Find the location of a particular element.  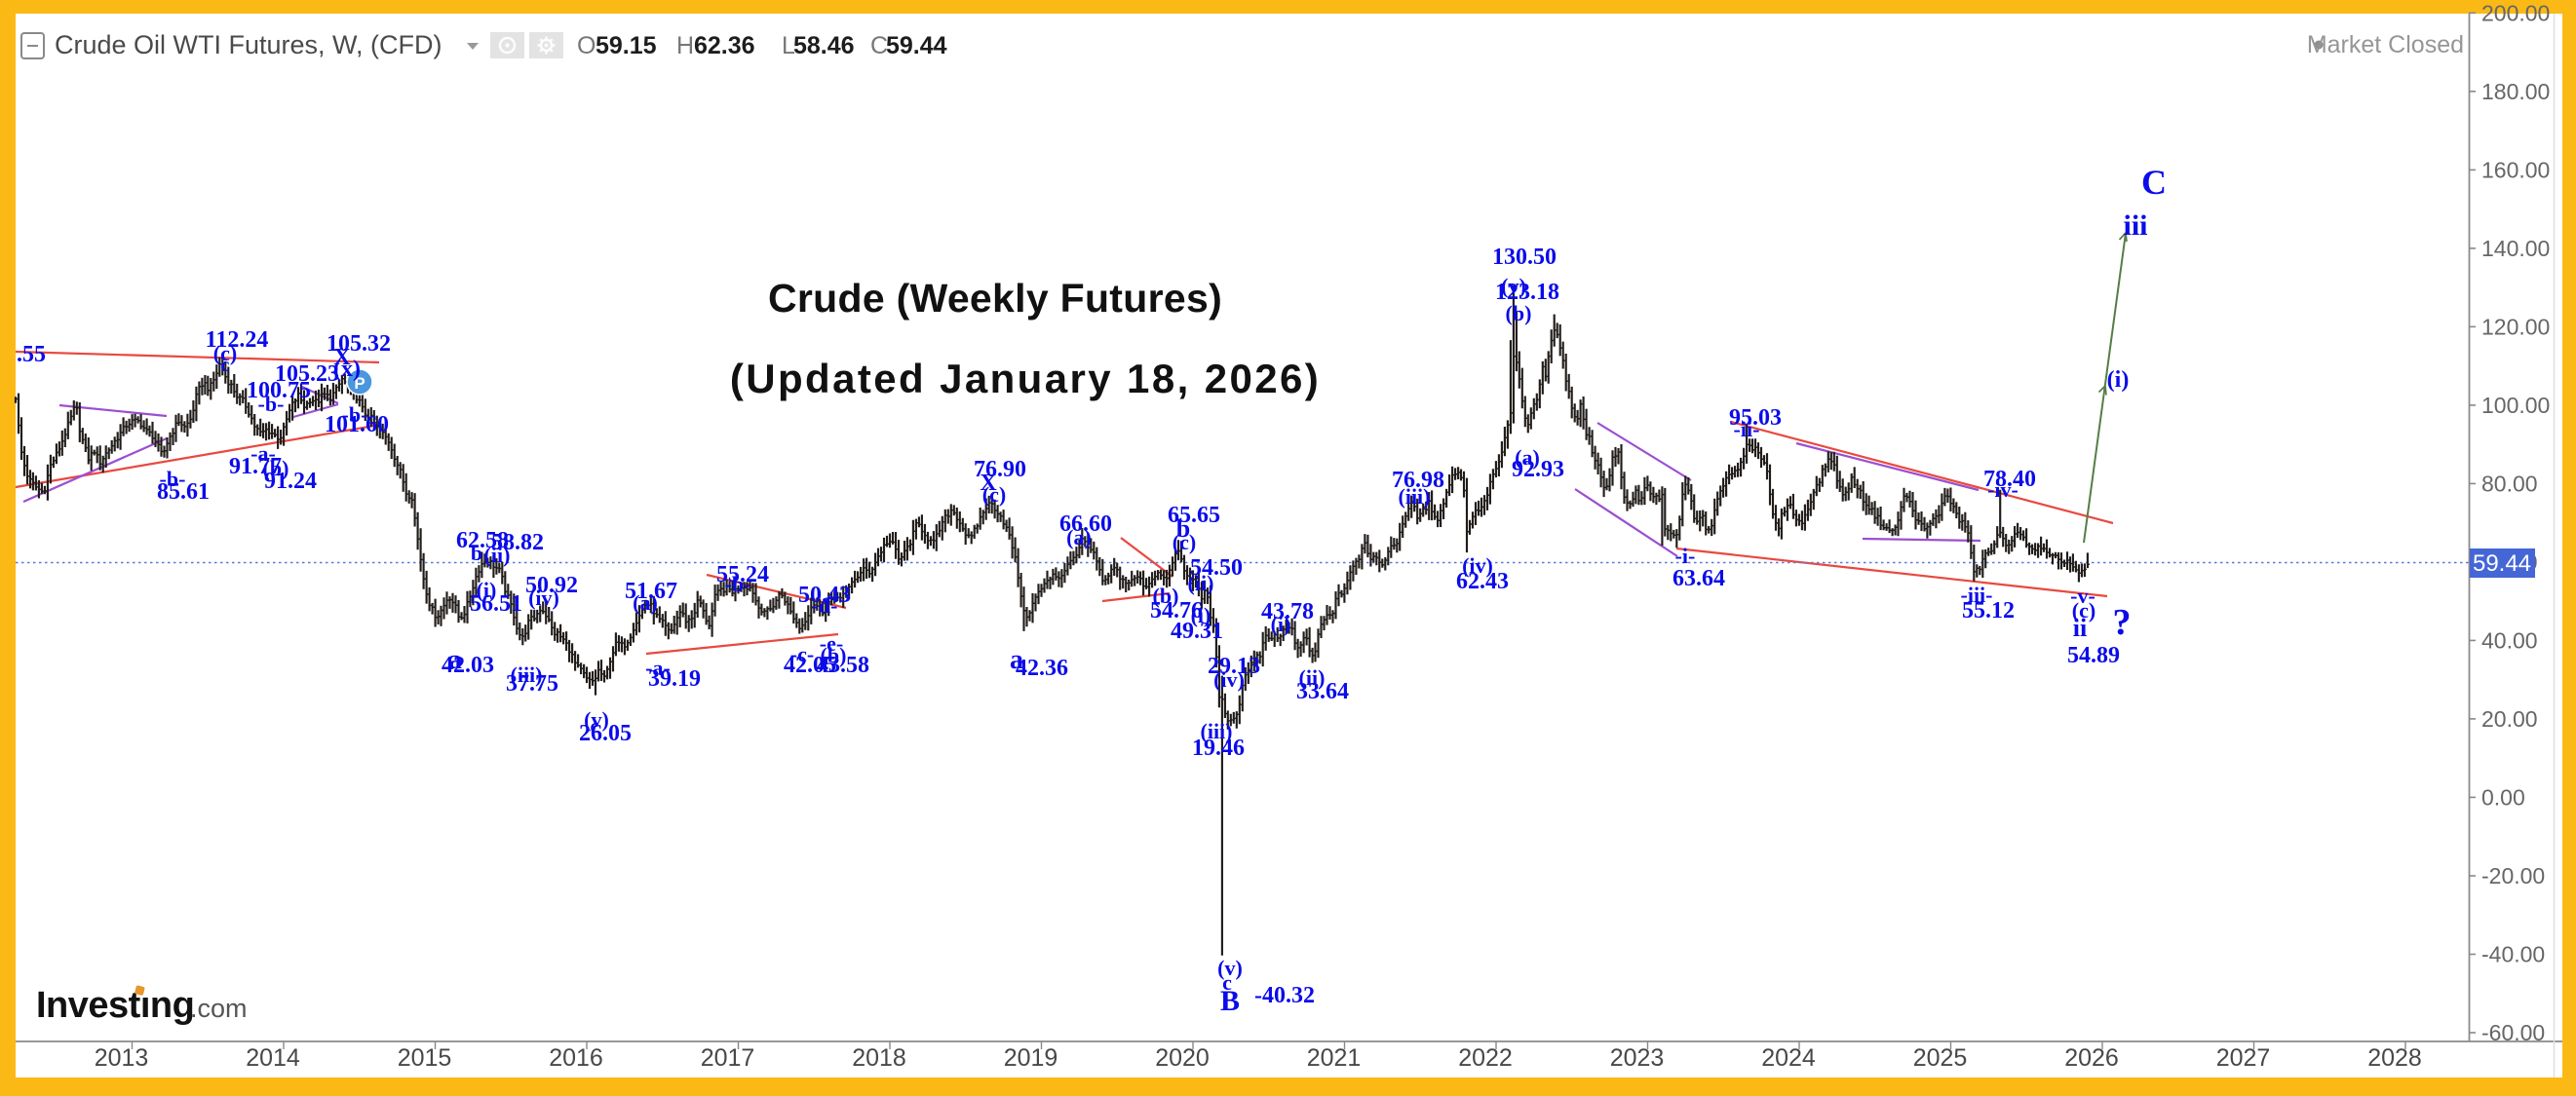

svg-text: 2020 is located at coordinates (1182, 1058).